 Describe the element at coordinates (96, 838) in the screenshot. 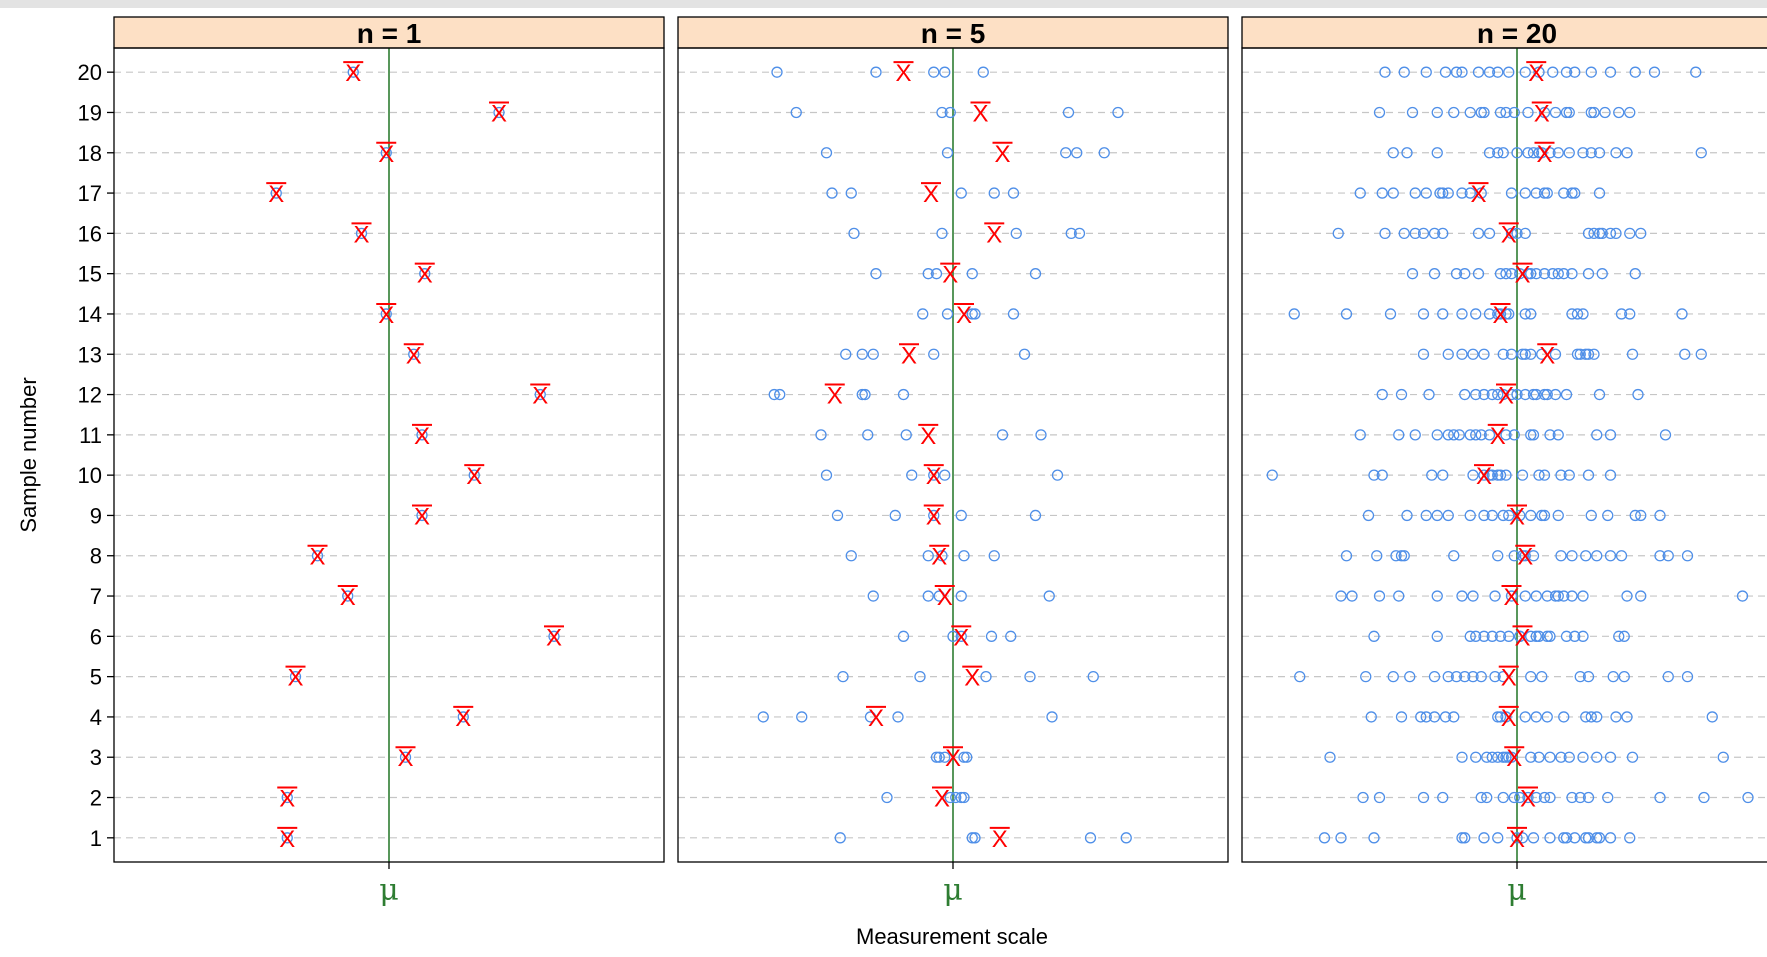

I see `y-tick-label-1: 1` at that location.